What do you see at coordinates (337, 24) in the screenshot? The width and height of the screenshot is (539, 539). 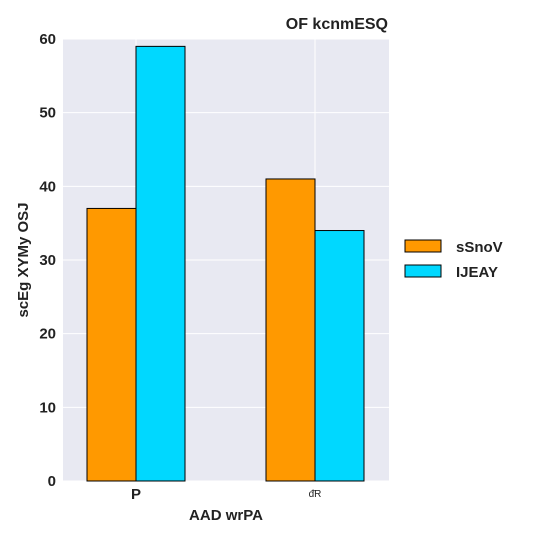 I see `chart-title: OF kcnmESQ` at bounding box center [337, 24].